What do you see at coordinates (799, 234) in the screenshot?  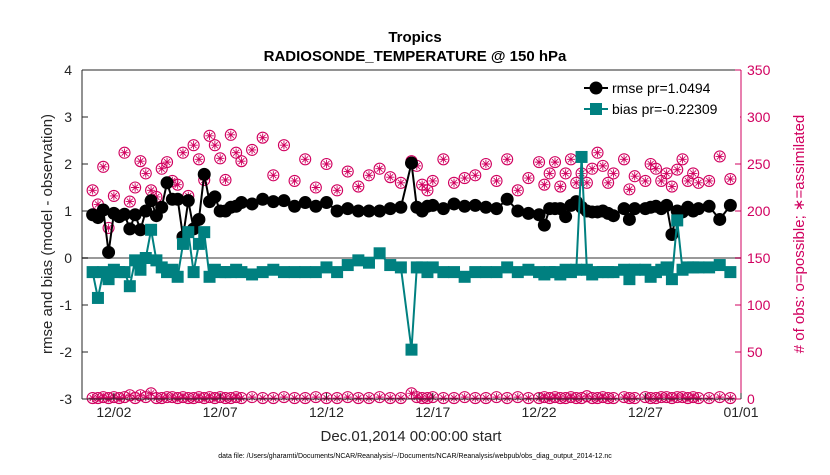 I see `y-axis-right-label: # of obs: o=possible; ∗=assimilated` at bounding box center [799, 234].